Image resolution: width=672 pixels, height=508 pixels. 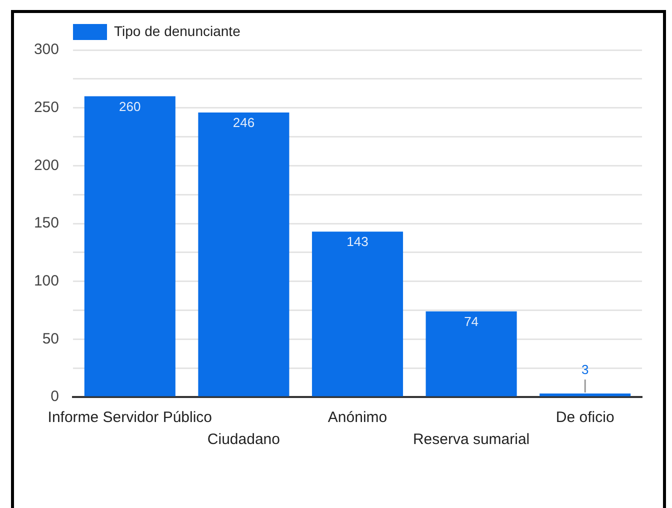 I want to click on x-tick-label: De oficio, so click(x=585, y=417).